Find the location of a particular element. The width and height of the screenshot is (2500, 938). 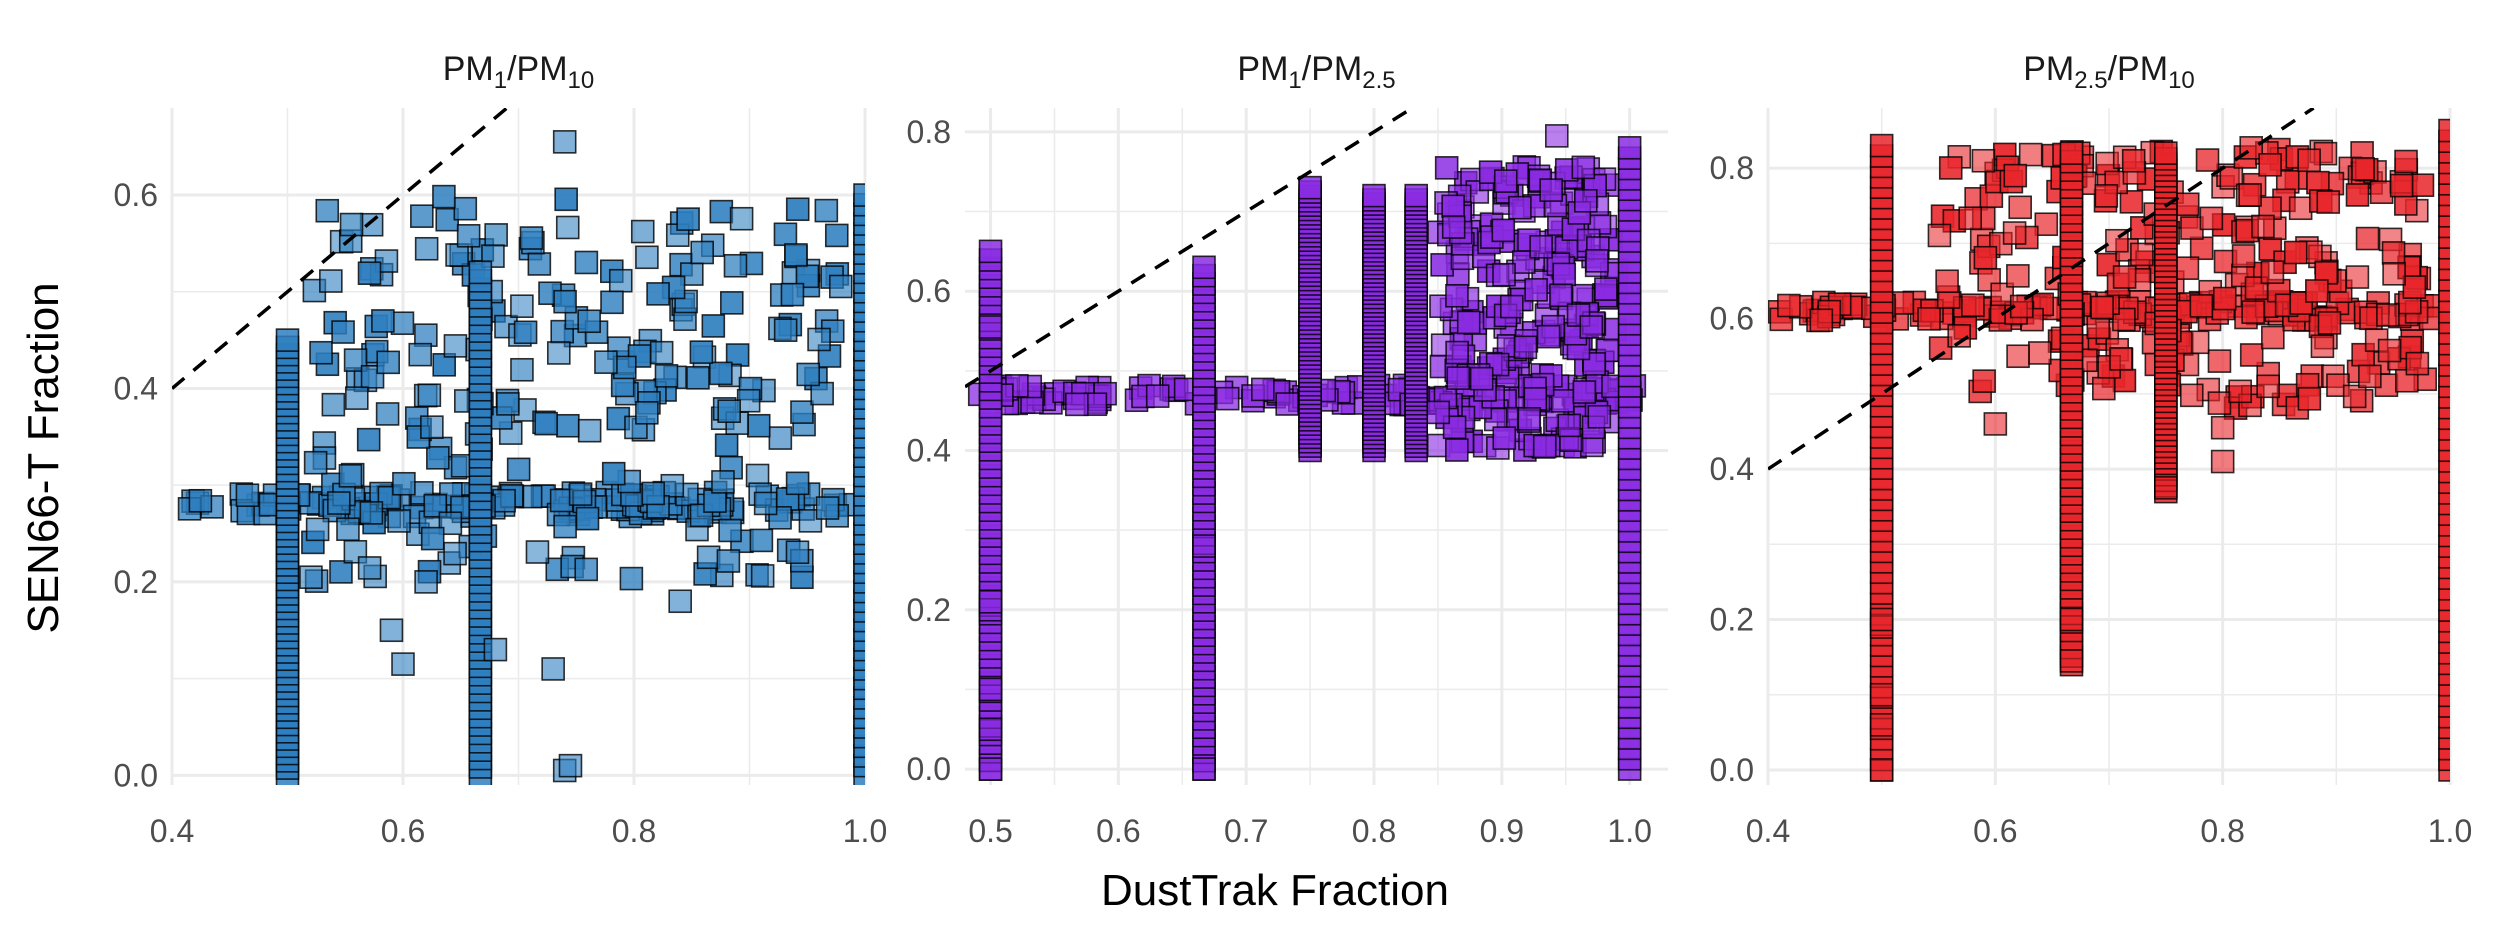

x-axis-title: DustTrak Fraction is located at coordinates (1275, 890).